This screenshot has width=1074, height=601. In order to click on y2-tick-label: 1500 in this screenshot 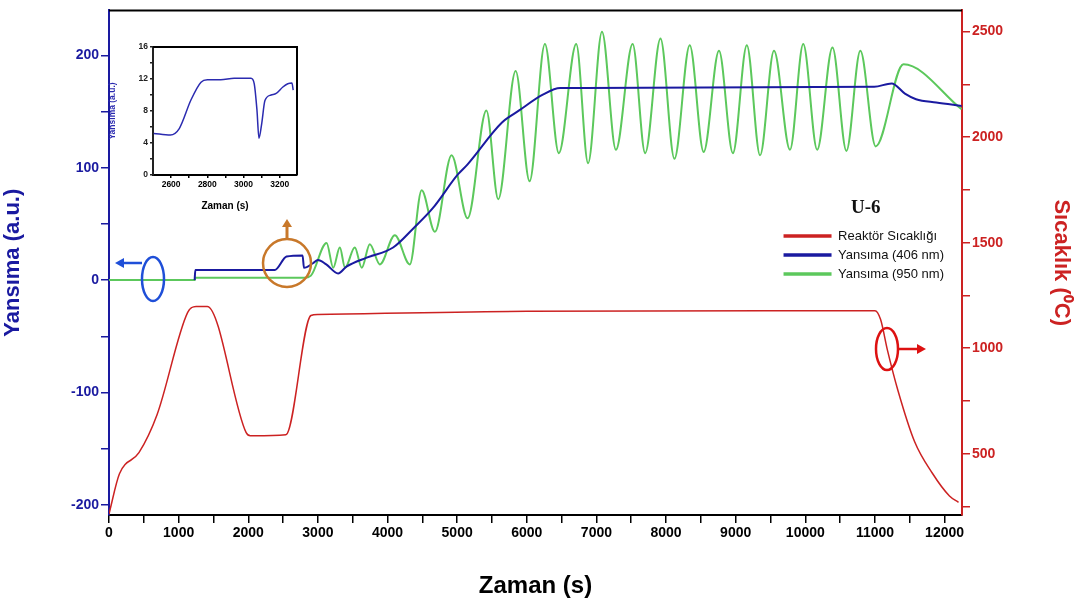, I will do `click(988, 241)`.